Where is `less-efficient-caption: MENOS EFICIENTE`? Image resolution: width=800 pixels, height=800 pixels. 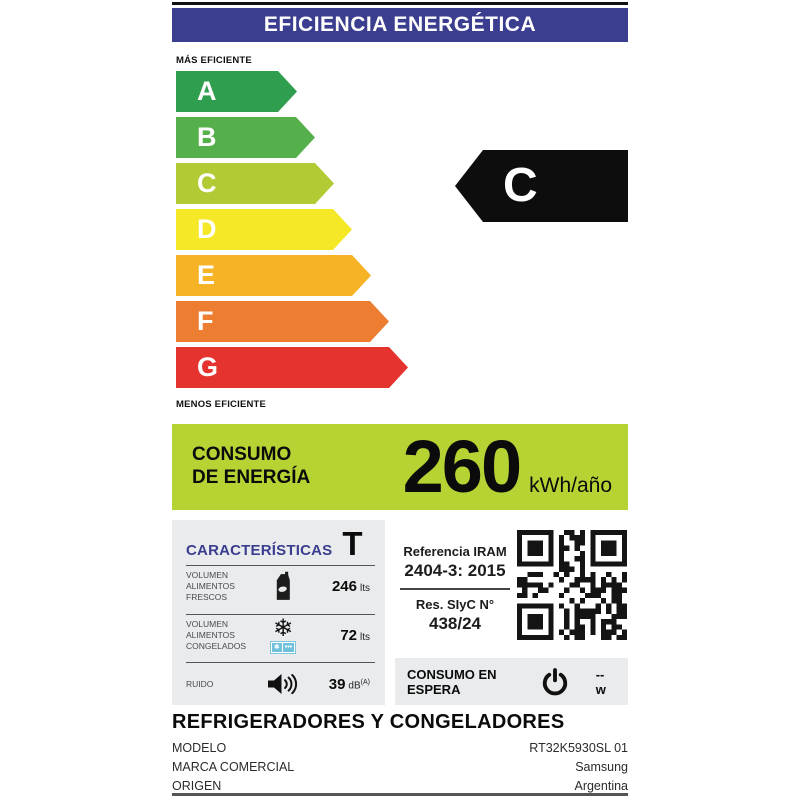 less-efficient-caption: MENOS EFICIENTE is located at coordinates (221, 404).